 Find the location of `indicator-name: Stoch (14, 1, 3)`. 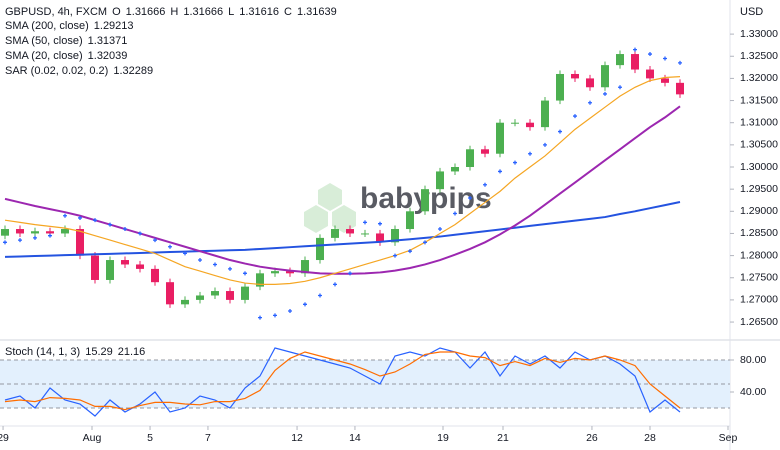

indicator-name: Stoch (14, 1, 3) is located at coordinates (42, 352).